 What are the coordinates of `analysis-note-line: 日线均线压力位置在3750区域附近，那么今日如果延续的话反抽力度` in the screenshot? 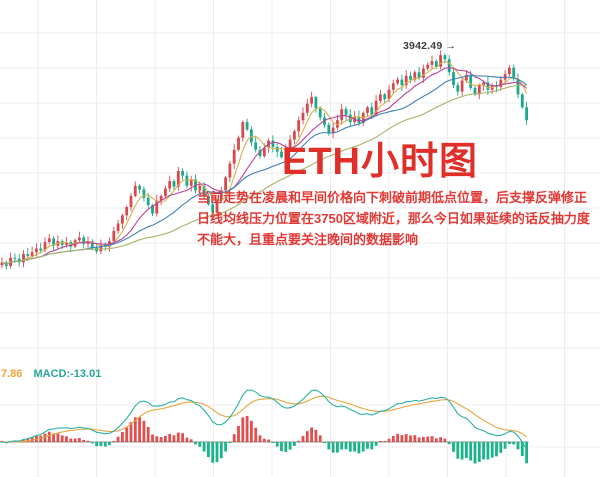 It's located at (393, 218).